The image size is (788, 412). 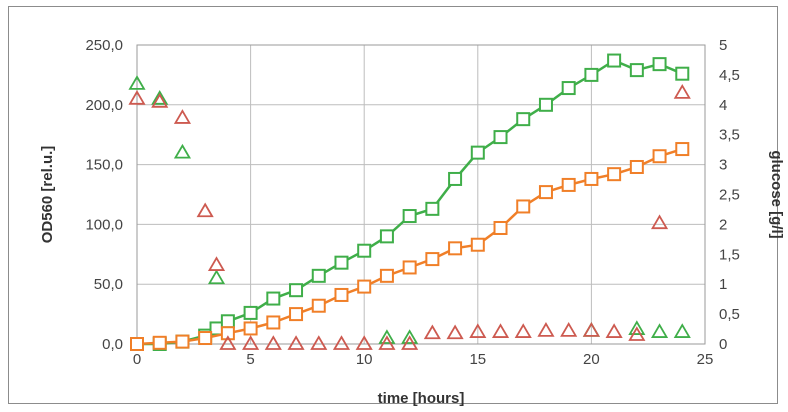 What do you see at coordinates (47, 195) in the screenshot?
I see `y-axis-label: OD560 [rel.u.]` at bounding box center [47, 195].